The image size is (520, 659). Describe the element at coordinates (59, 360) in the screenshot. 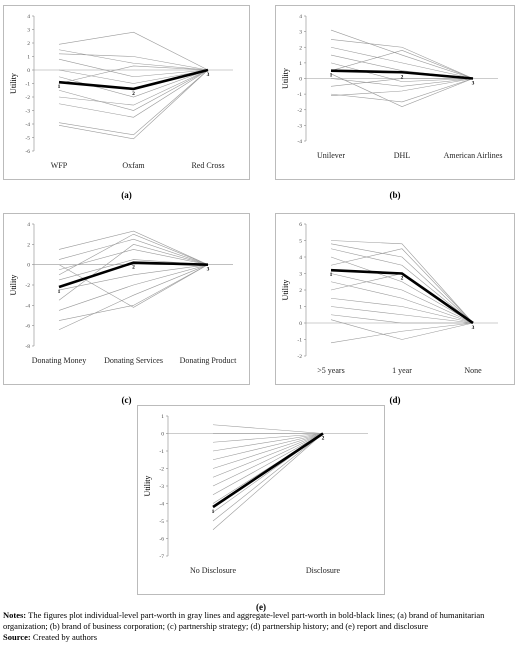

I see `x-tick-label: Donating Money` at that location.